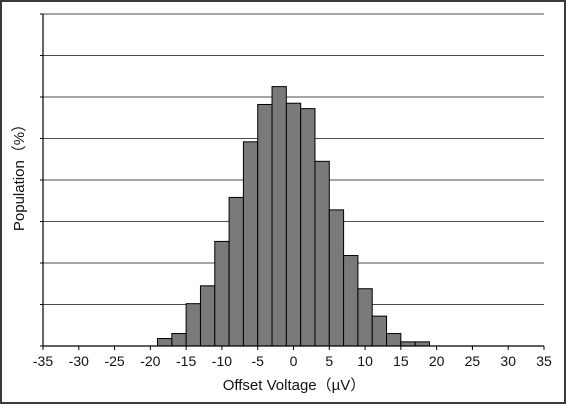  I want to click on x-tick-label: 0, so click(294, 361).